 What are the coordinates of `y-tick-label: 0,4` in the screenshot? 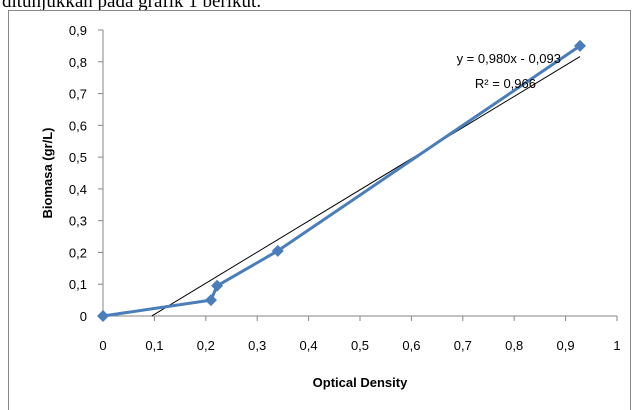 It's located at (78, 189).